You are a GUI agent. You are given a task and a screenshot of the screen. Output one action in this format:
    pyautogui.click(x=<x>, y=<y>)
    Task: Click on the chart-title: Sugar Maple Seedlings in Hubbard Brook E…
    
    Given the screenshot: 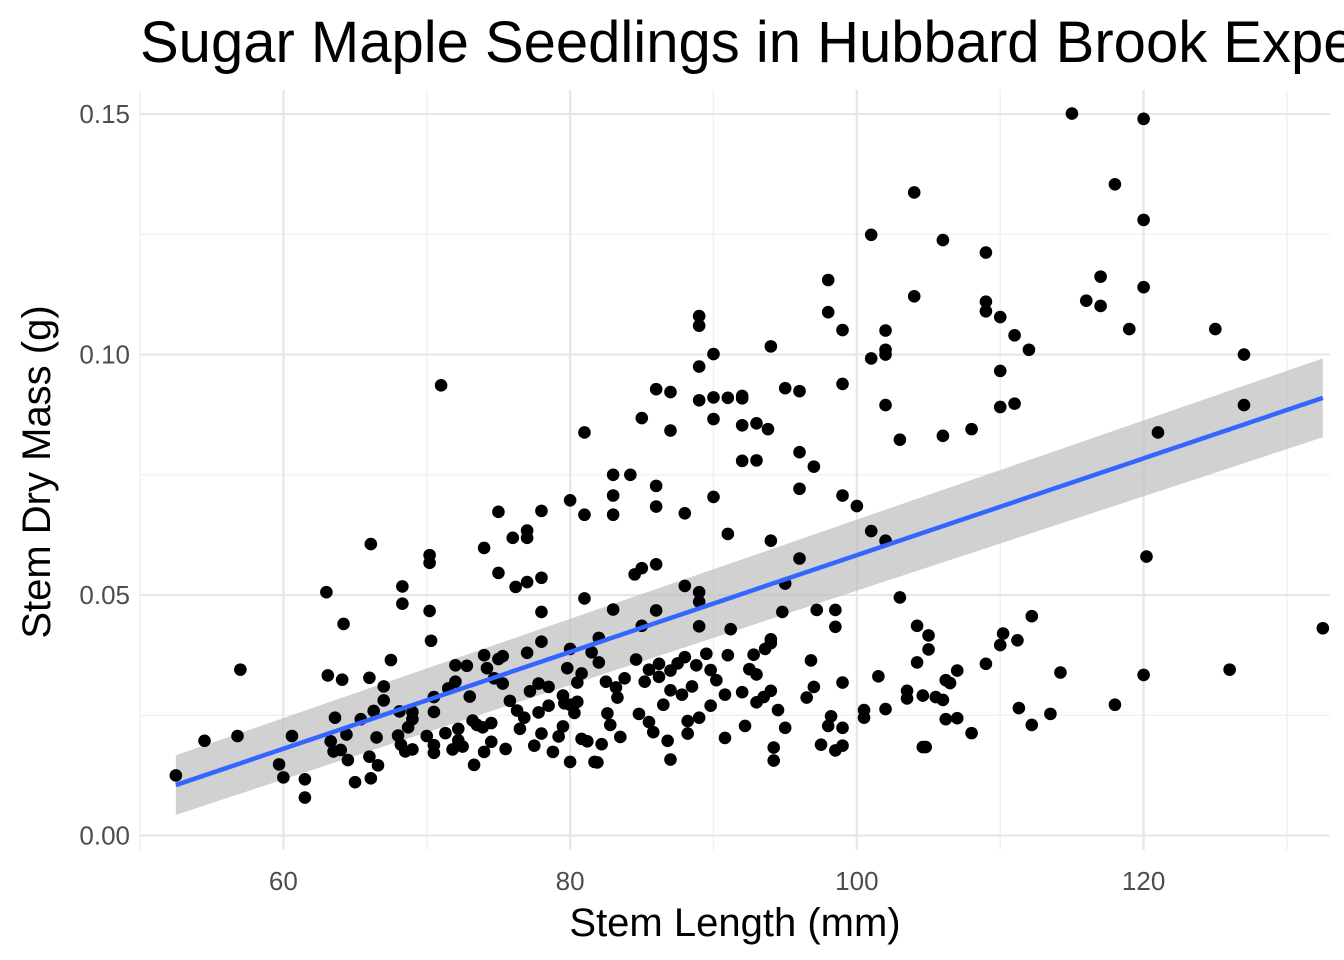 What is the action you would take?
    pyautogui.click(x=742, y=42)
    